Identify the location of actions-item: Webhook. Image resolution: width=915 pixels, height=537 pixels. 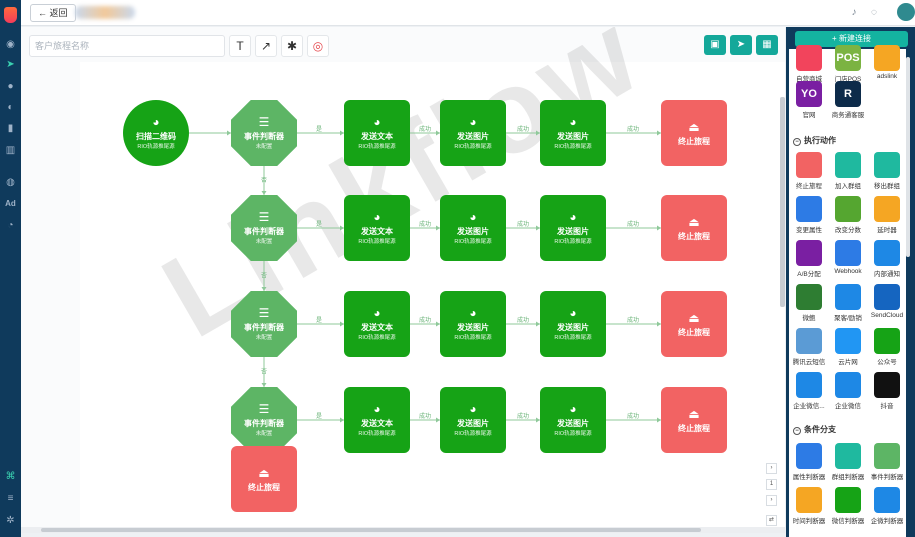
(848, 257).